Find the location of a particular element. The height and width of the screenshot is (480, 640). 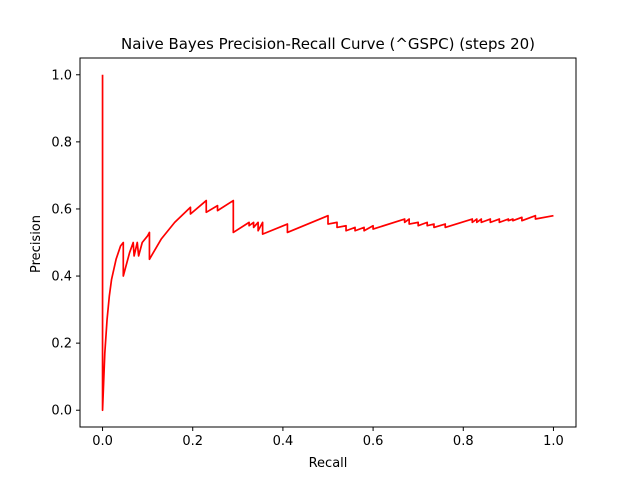

y-axis-label: Precision is located at coordinates (36, 244).